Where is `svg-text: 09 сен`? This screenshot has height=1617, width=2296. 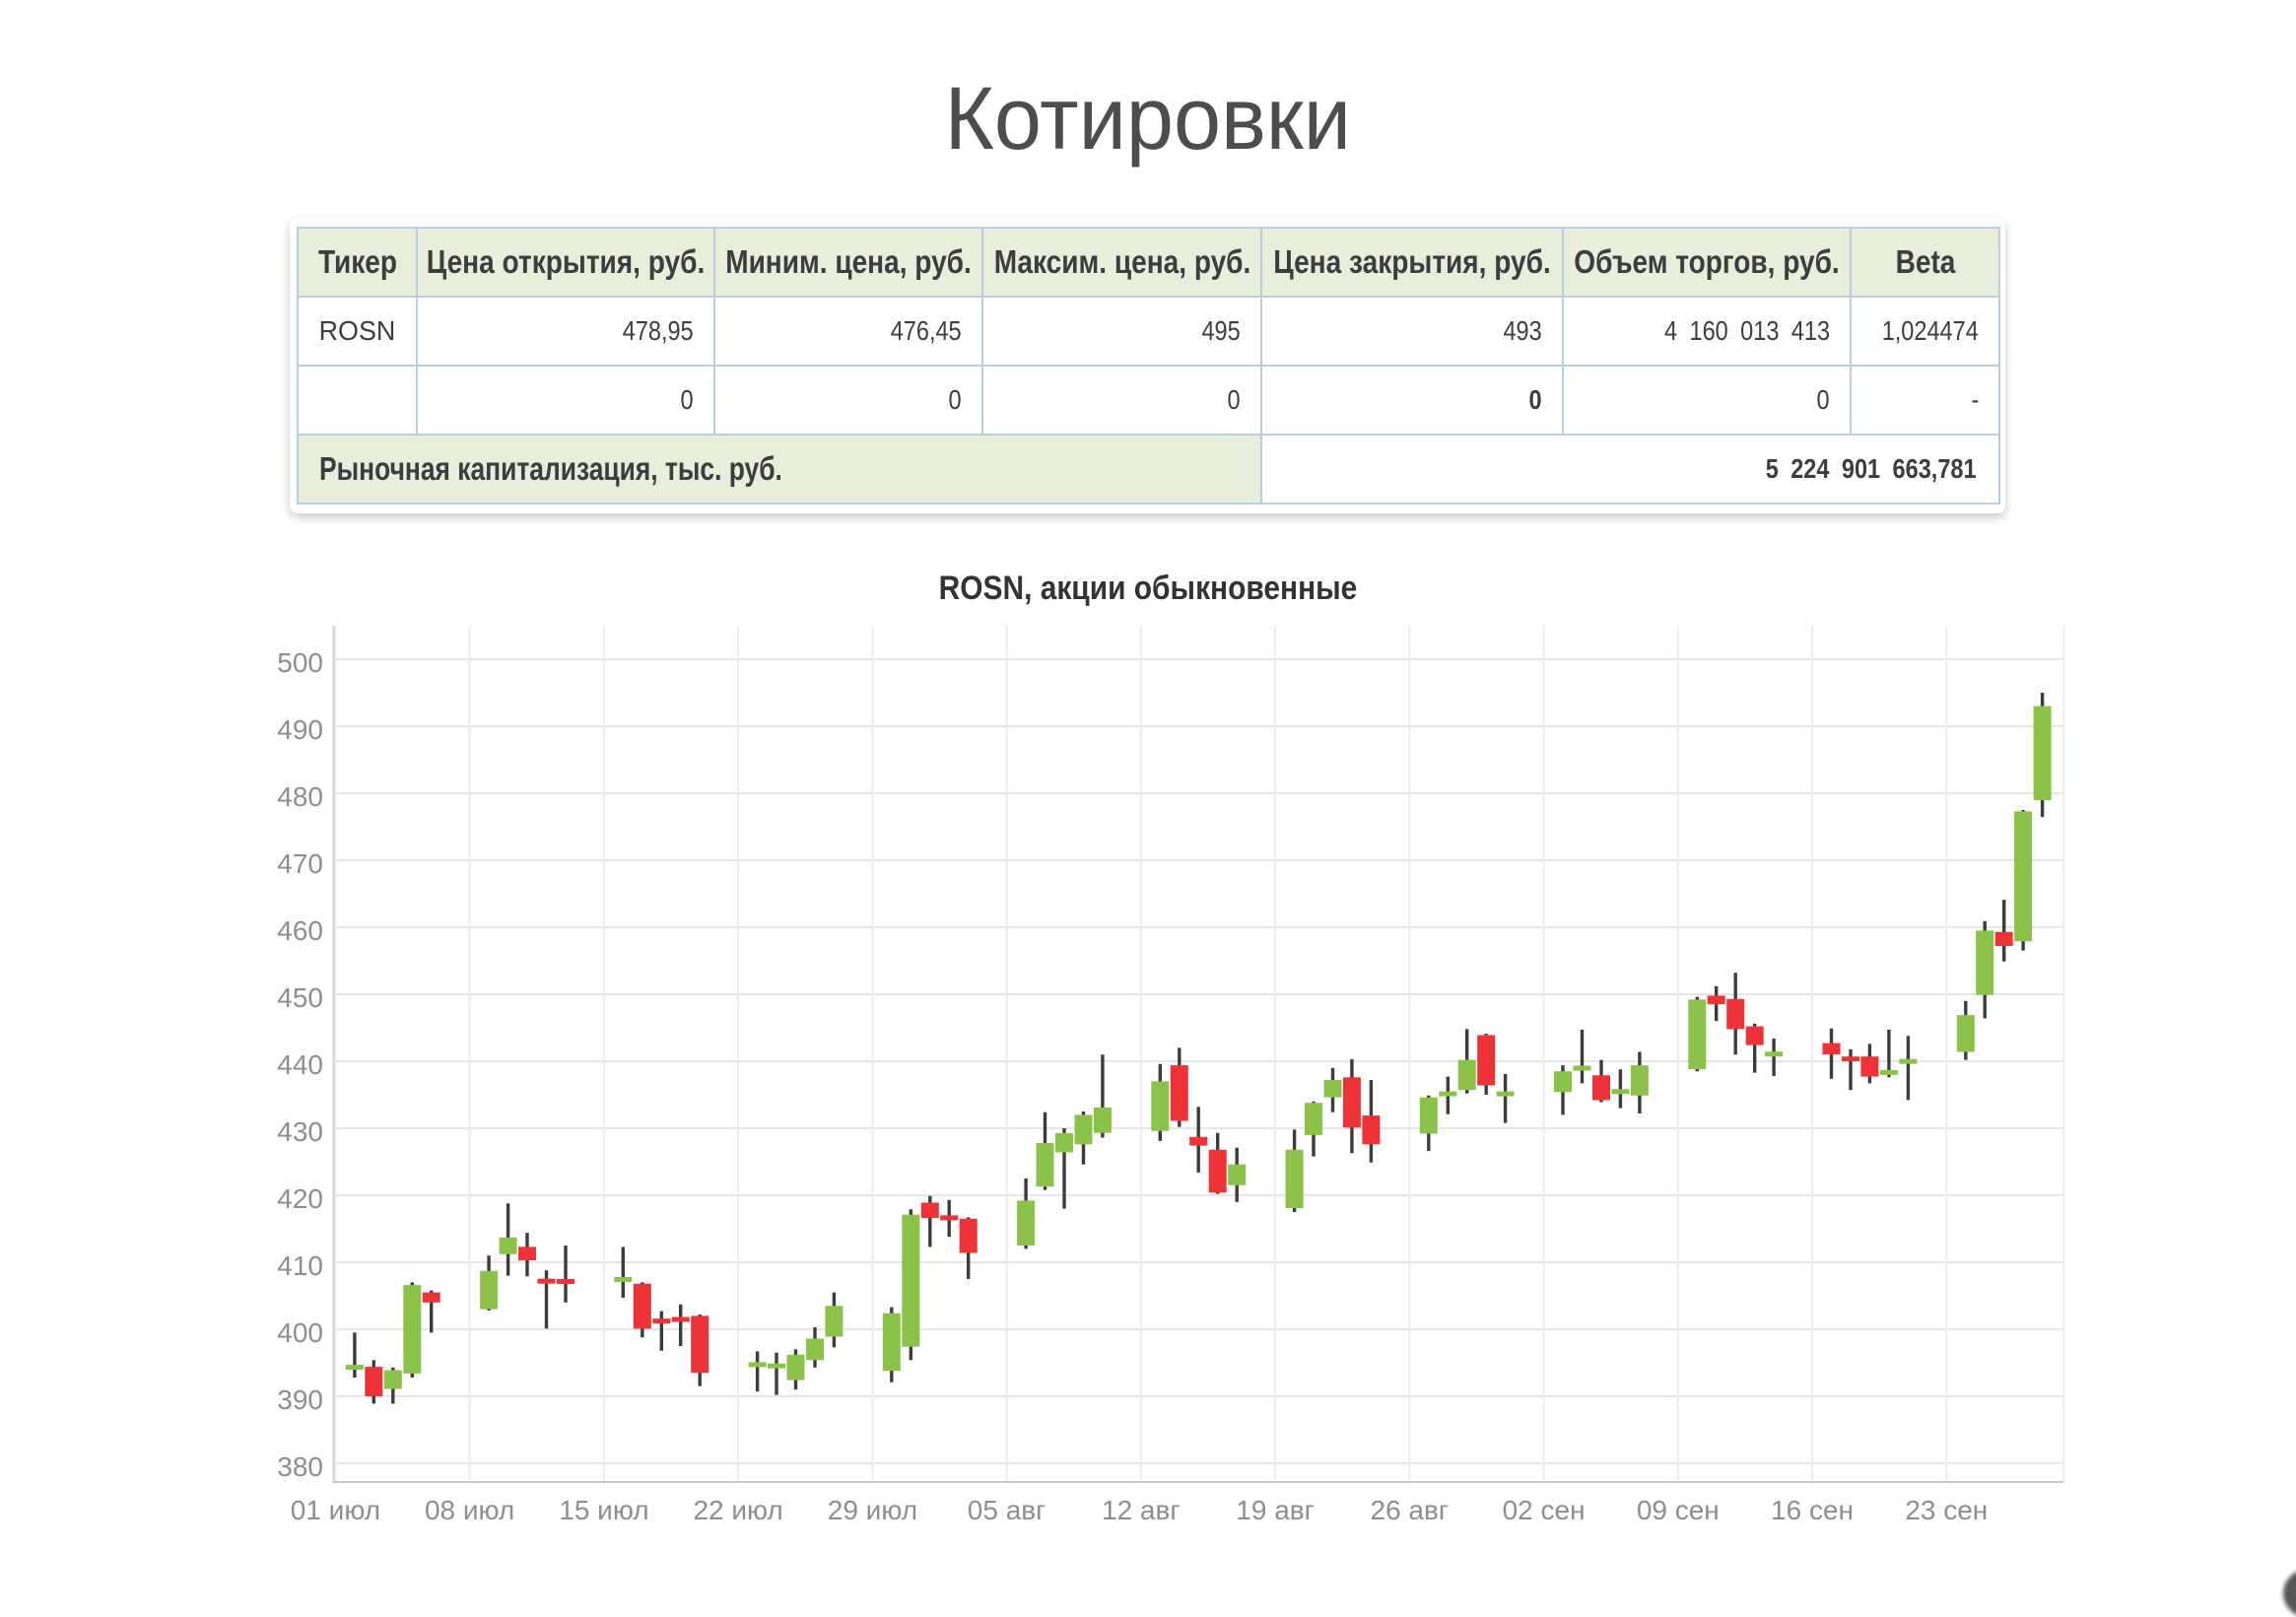 svg-text: 09 сен is located at coordinates (1678, 1510).